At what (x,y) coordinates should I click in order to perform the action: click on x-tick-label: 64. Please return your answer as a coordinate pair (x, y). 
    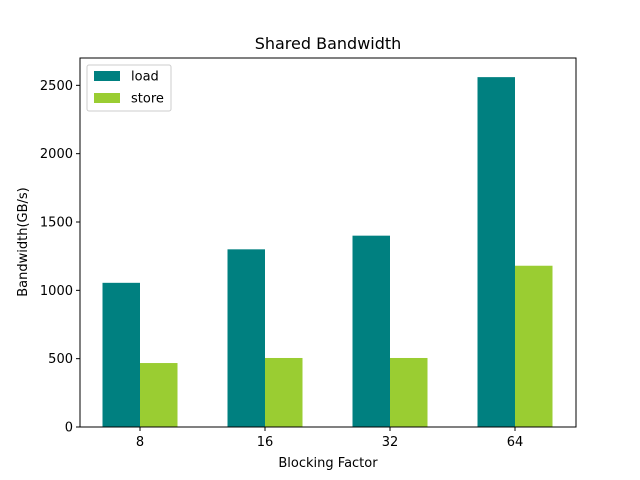
    Looking at the image, I should click on (515, 442).